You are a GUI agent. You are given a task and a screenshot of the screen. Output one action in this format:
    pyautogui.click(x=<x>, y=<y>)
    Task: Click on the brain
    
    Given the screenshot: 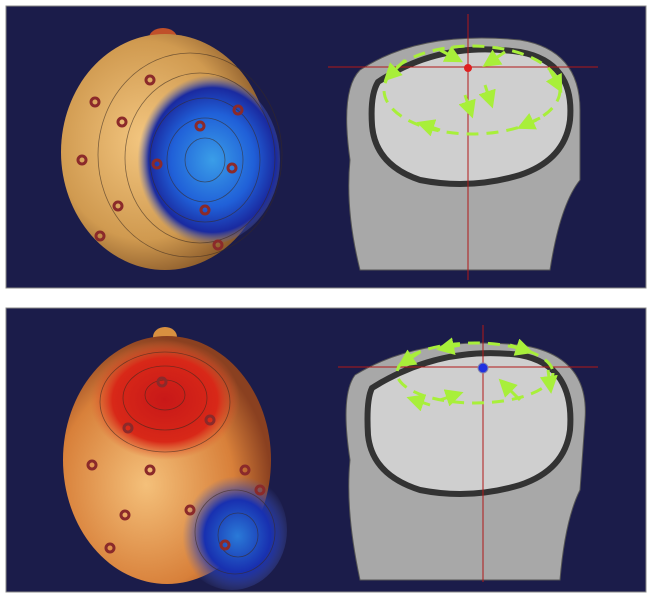 What is the action you would take?
    pyautogui.click(x=469, y=423)
    